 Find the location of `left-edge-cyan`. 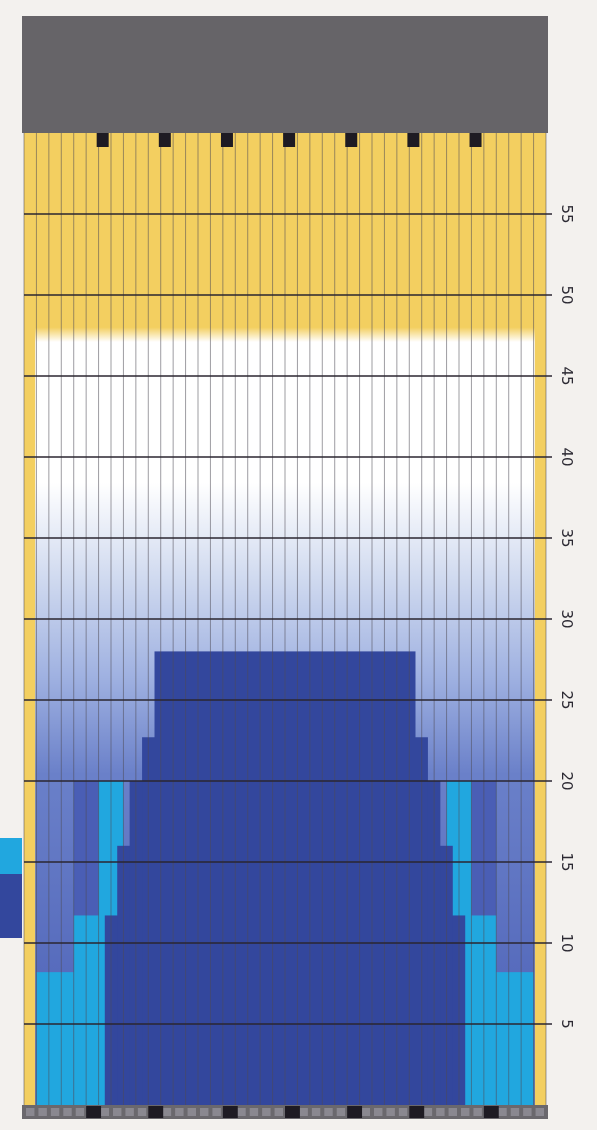

left-edge-cyan is located at coordinates (11, 856).